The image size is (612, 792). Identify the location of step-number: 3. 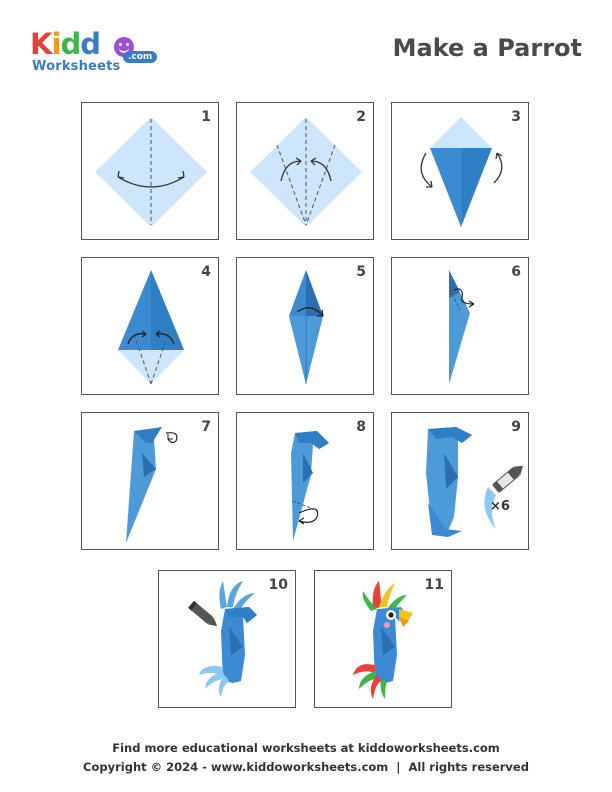
(516, 117).